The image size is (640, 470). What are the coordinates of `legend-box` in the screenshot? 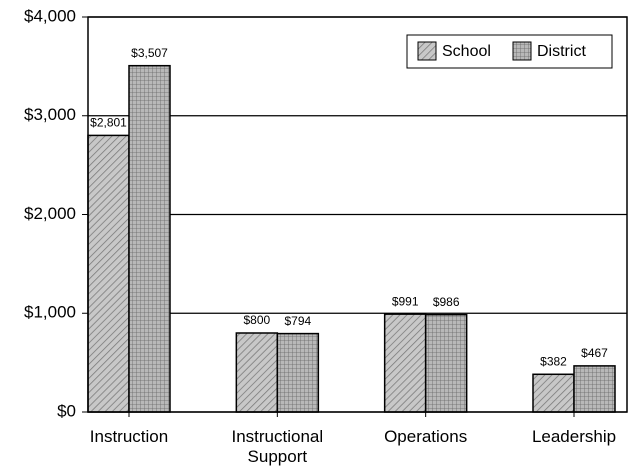 It's located at (509, 51).